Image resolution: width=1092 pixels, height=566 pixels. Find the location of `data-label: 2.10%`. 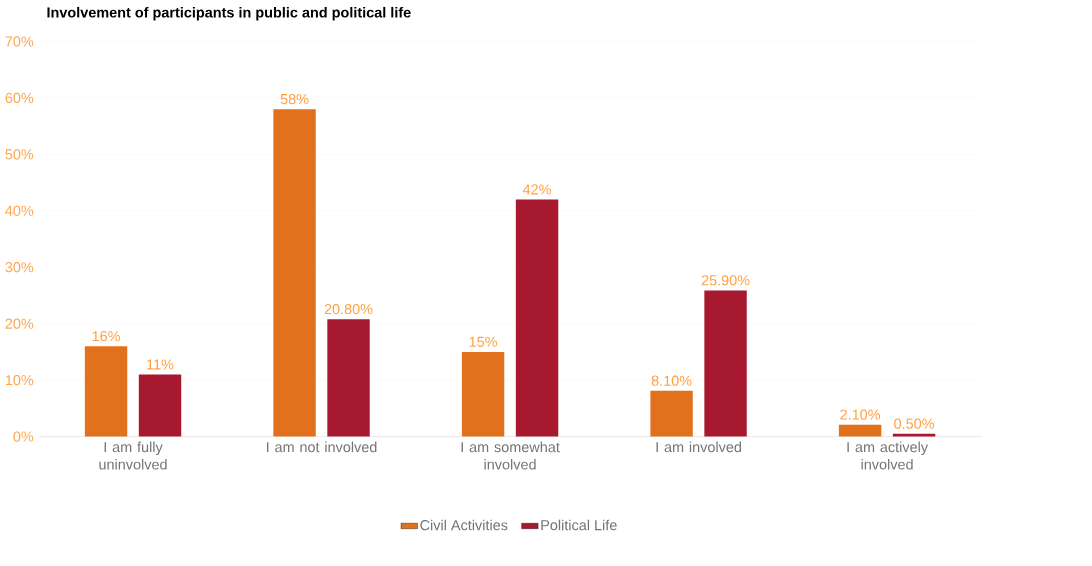

data-label: 2.10% is located at coordinates (860, 414).